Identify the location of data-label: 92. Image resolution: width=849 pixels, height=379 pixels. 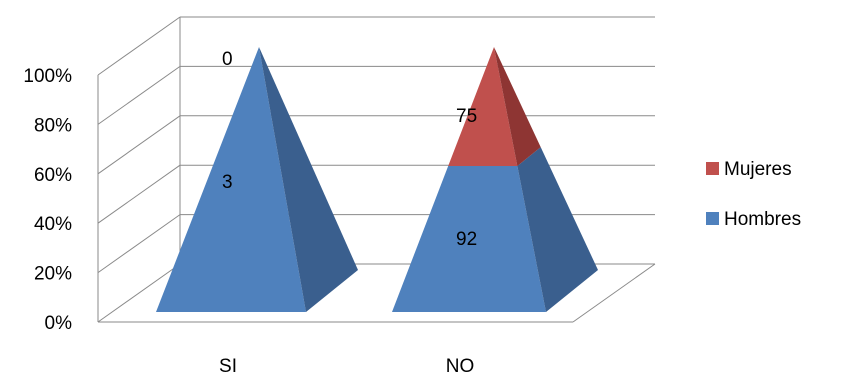
(466, 239).